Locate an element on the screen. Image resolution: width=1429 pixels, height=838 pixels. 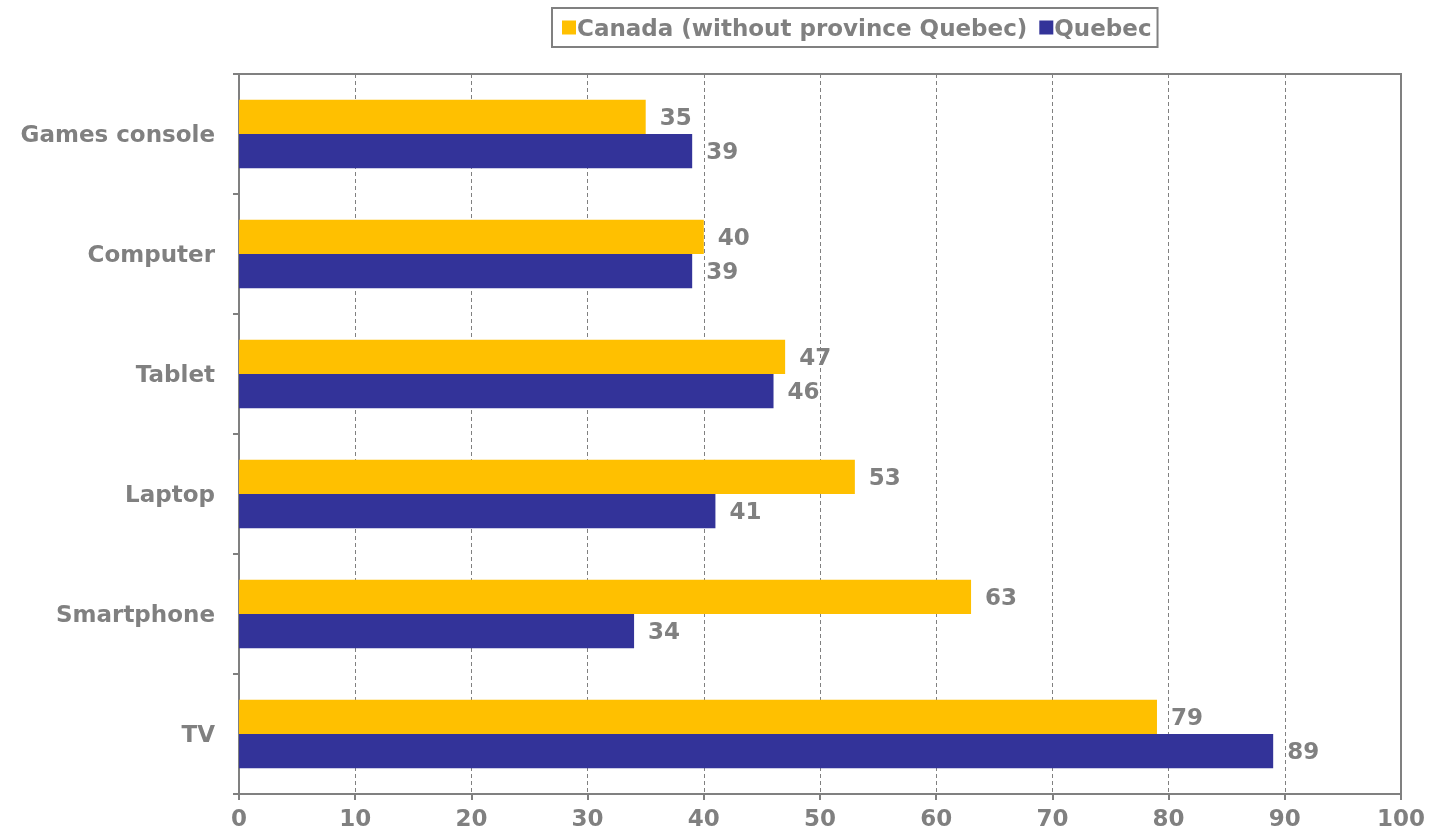
y-tick-label: Tablet is located at coordinates (175, 374).